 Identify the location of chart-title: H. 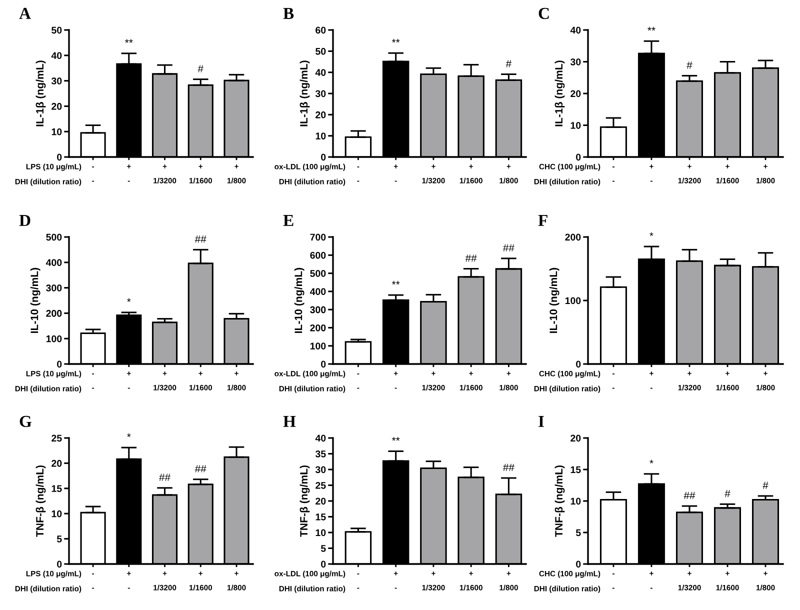
(289, 421).